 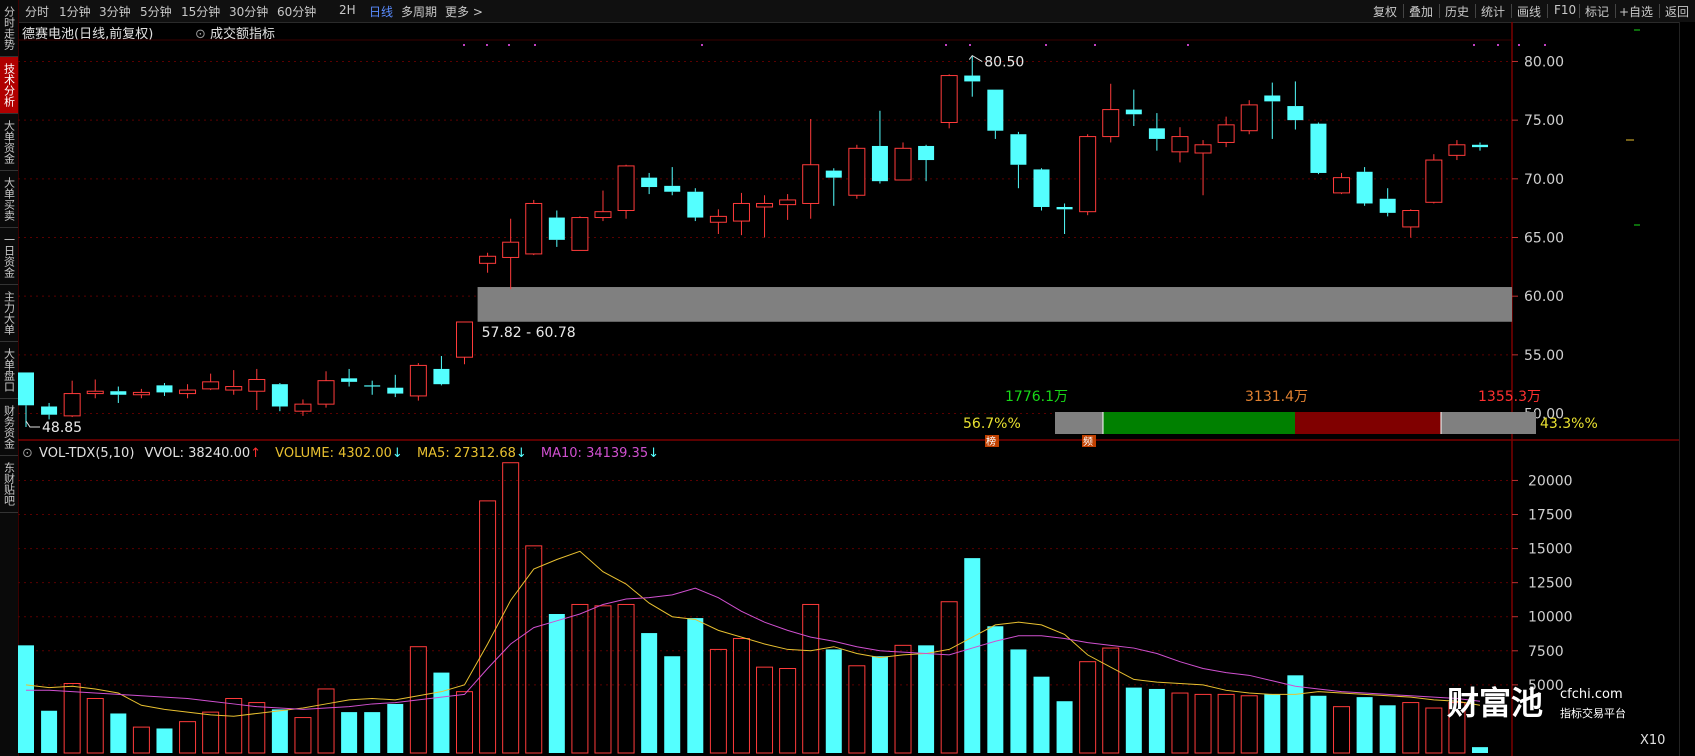 What do you see at coordinates (381, 12) in the screenshot?
I see `period-daily: 日线` at bounding box center [381, 12].